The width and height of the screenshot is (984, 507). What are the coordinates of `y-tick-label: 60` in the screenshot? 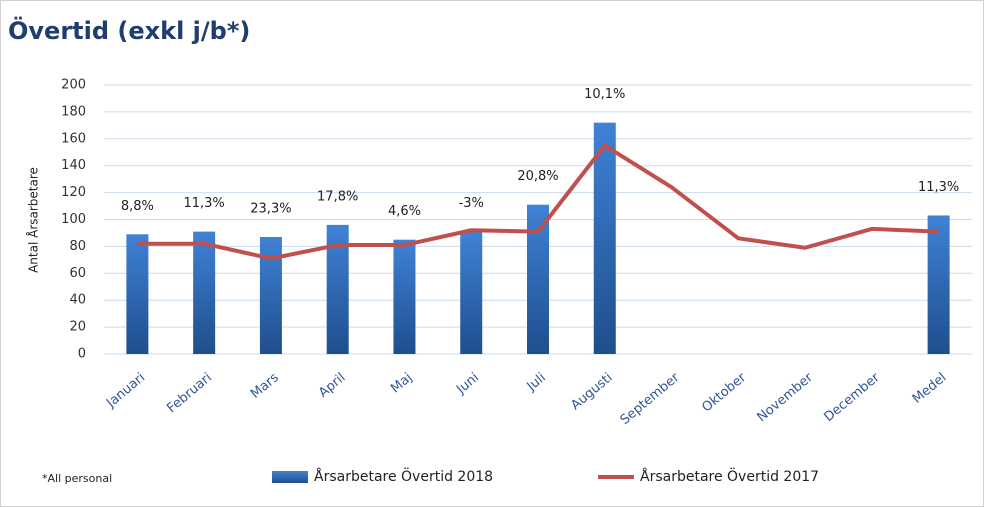 It's located at (77, 273).